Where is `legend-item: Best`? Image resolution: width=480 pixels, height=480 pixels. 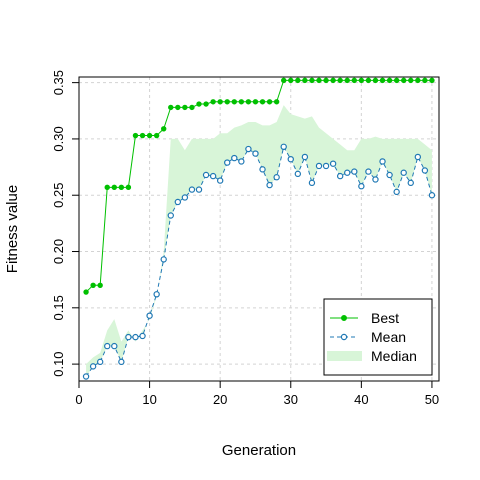 legend-item: Best is located at coordinates (364, 318).